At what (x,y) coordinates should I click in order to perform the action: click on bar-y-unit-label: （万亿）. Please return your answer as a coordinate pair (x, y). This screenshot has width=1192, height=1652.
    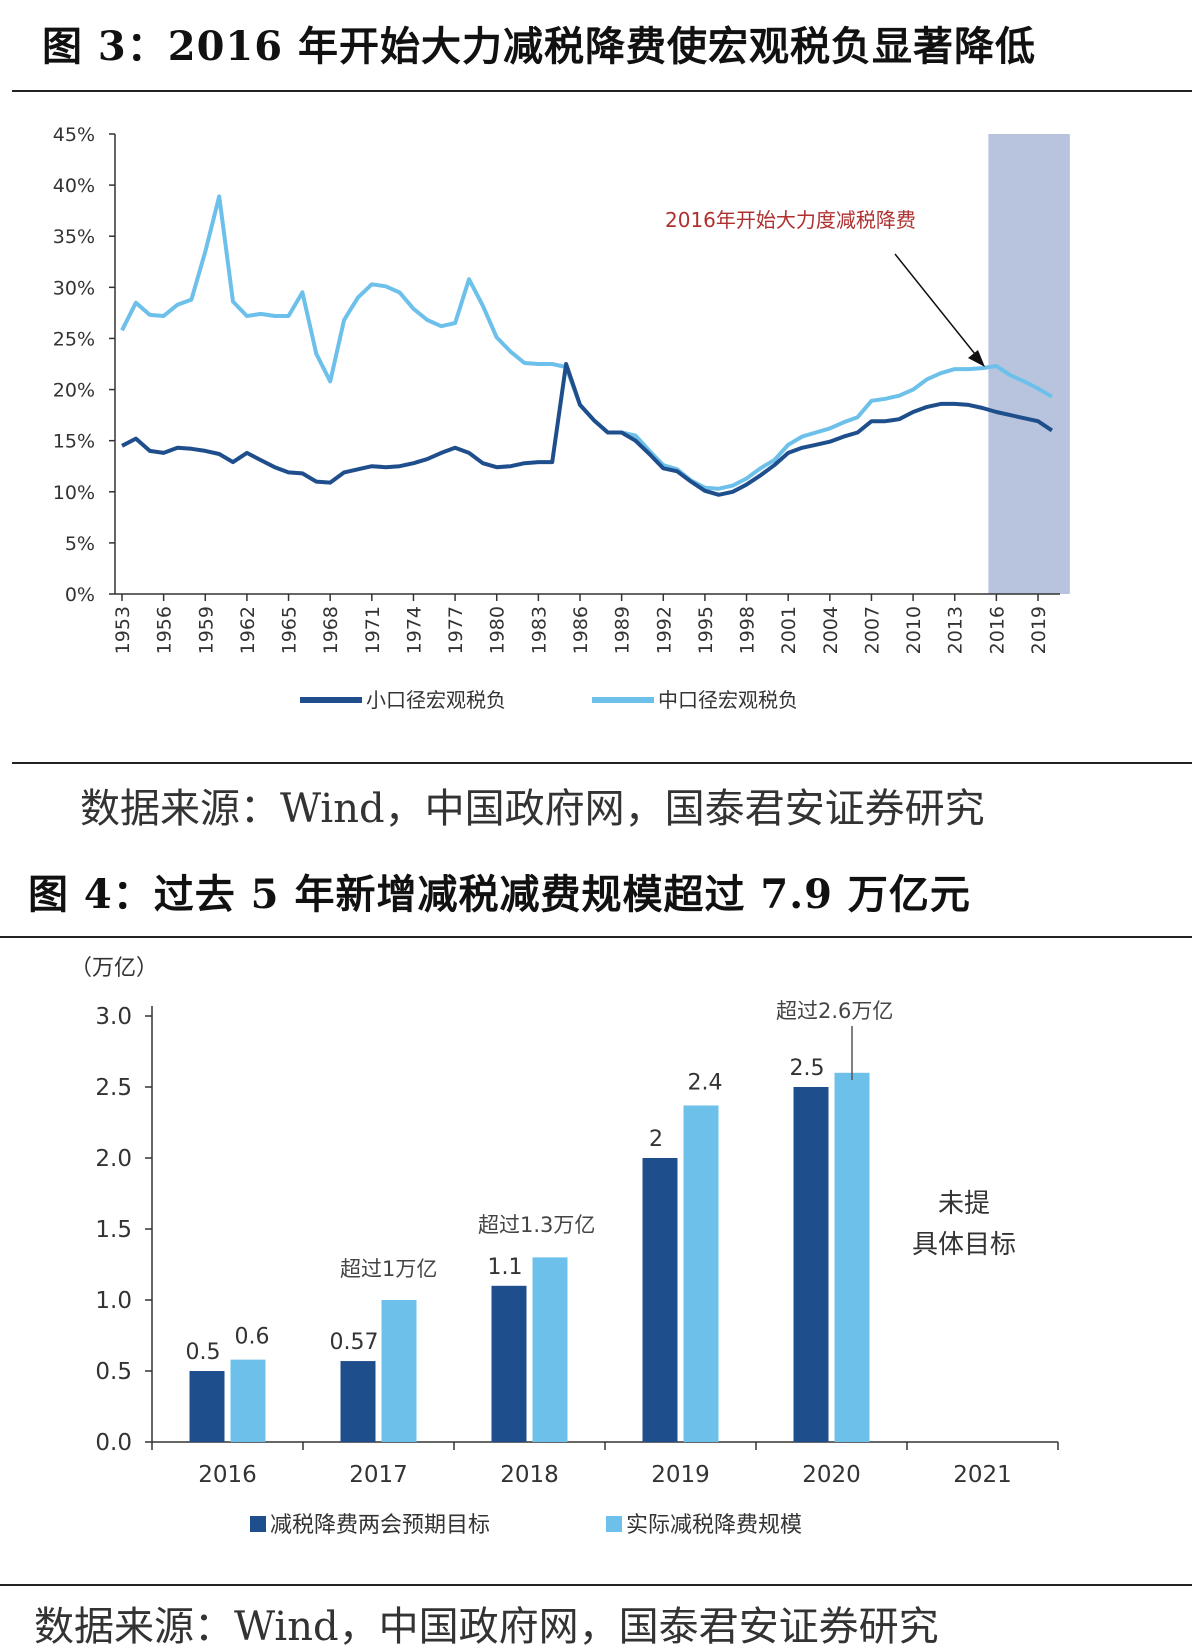
    Looking at the image, I should click on (114, 968).